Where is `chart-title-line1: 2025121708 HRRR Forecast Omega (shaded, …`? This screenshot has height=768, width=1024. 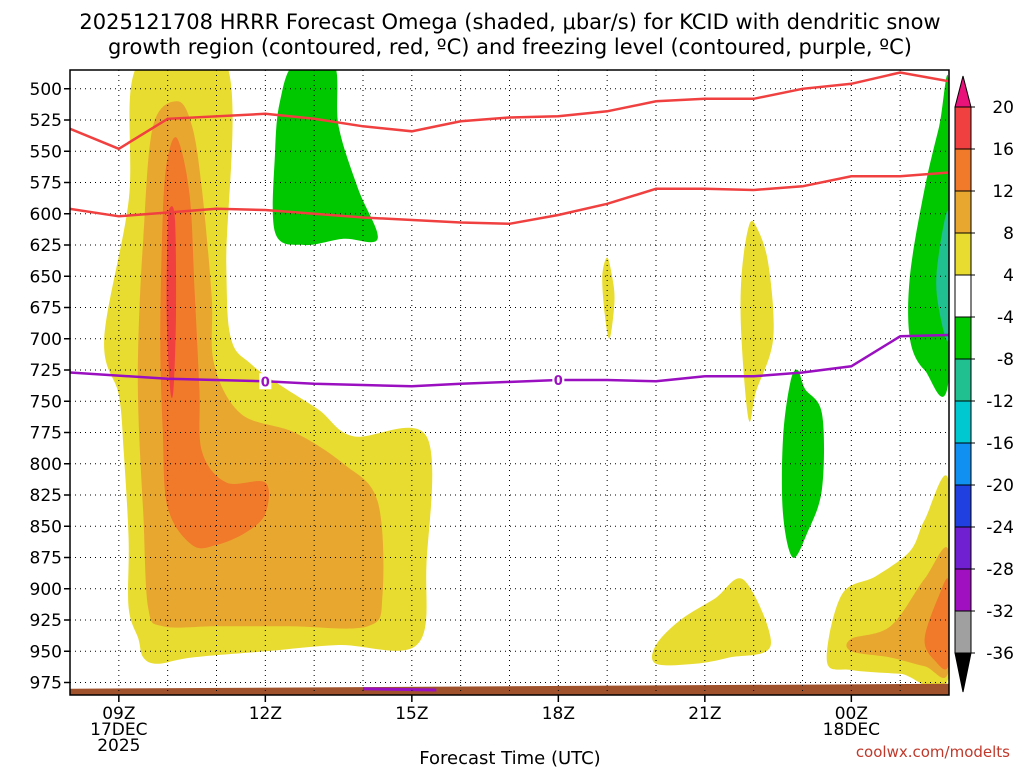 chart-title-line1: 2025121708 HRRR Forecast Omega (shaded, … is located at coordinates (509, 22).